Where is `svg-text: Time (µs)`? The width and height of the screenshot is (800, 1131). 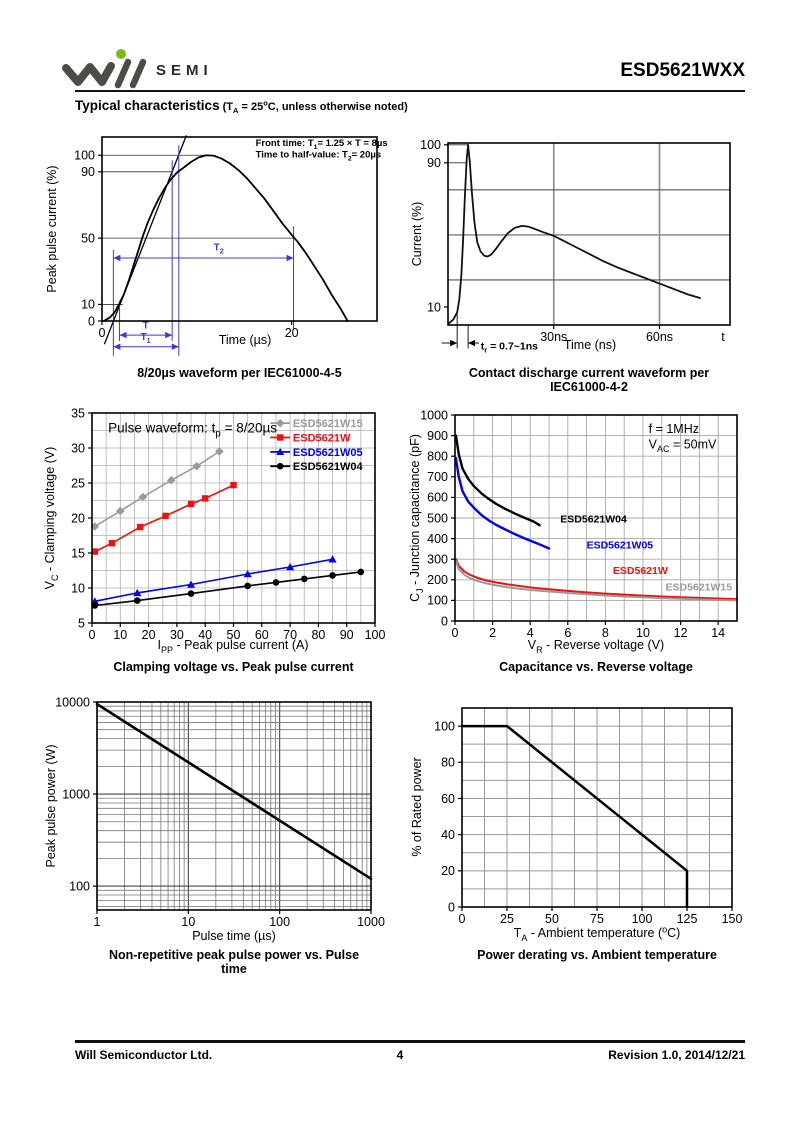
svg-text: Time (µs) is located at coordinates (245, 340).